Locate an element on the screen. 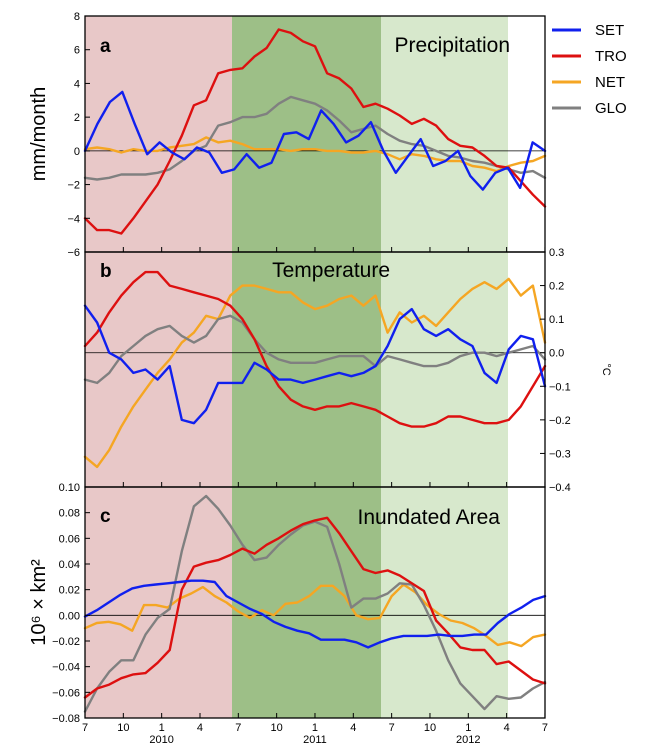  y-tick-label: 0.1 is located at coordinates (556, 320).